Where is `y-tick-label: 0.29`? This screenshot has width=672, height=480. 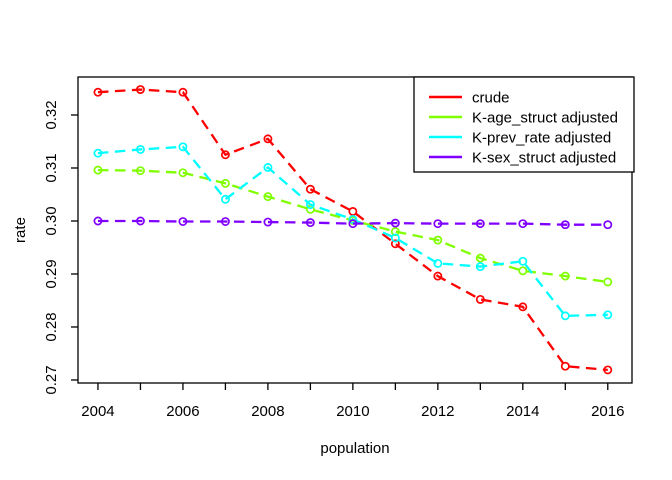
y-tick-label: 0.29 is located at coordinates (51, 273).